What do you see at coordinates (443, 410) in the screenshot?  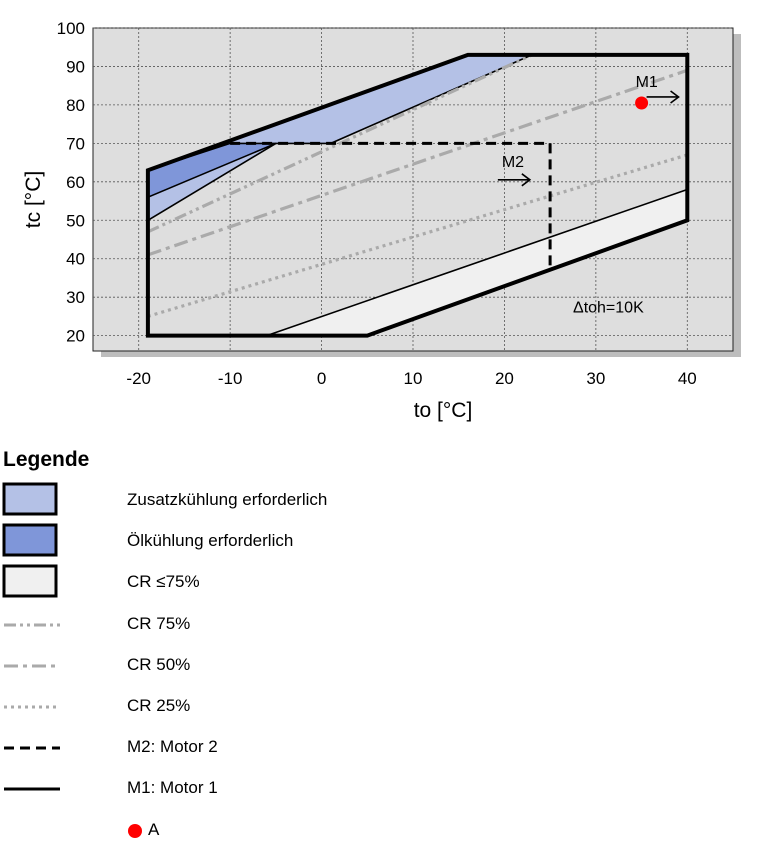 I see `x-axis-title: to [°C]` at bounding box center [443, 410].